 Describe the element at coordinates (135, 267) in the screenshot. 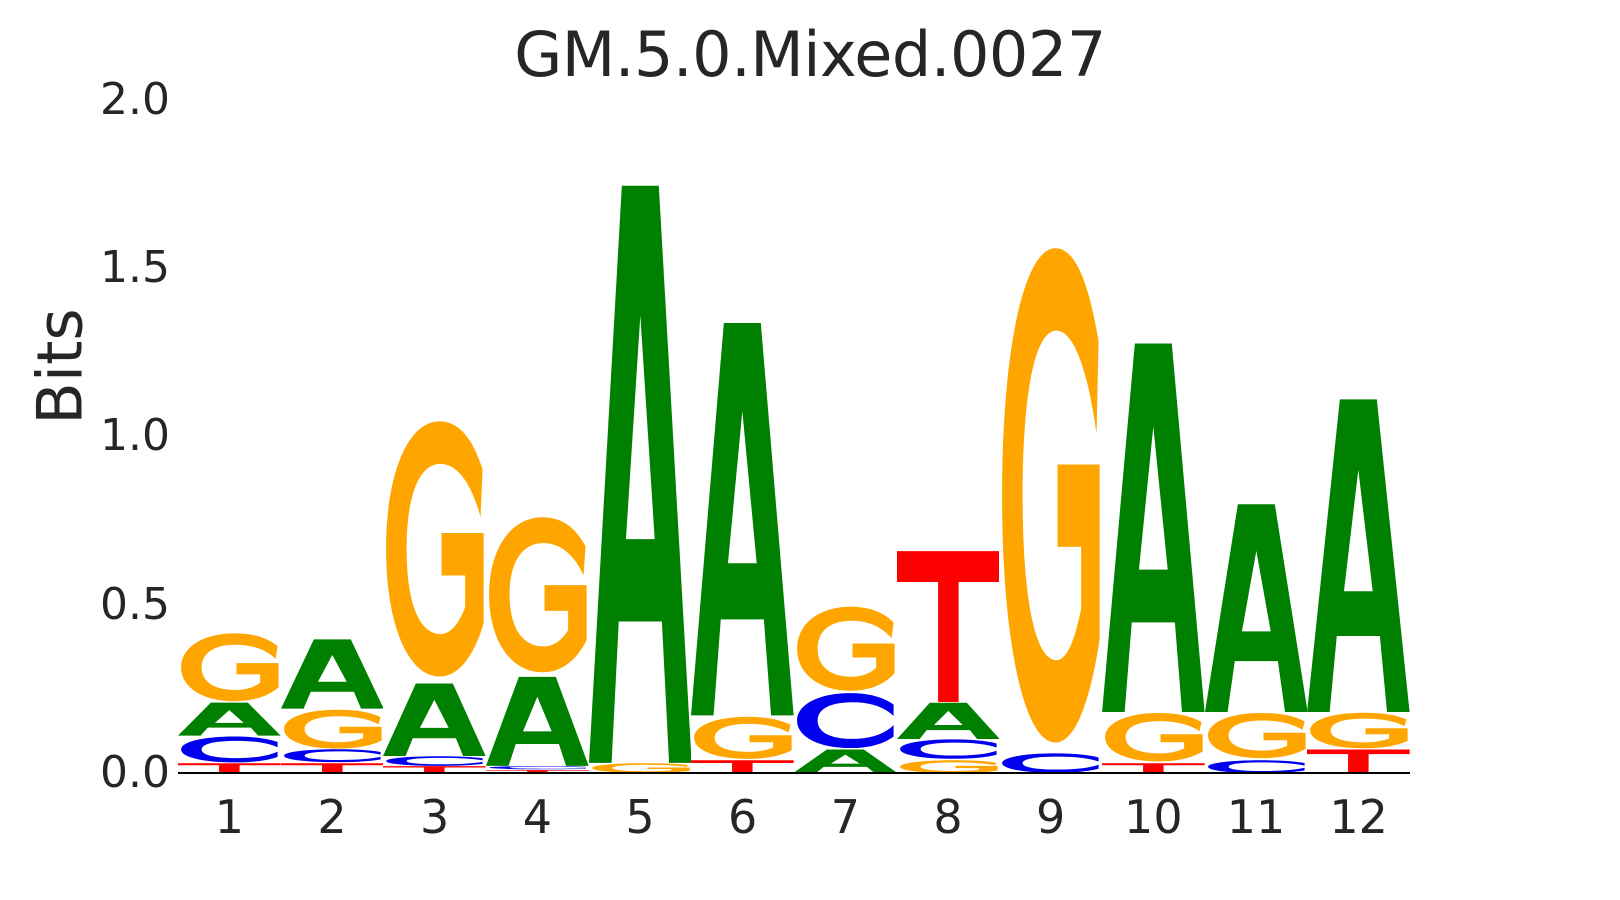

I see `y-tick-15: 1.5` at that location.